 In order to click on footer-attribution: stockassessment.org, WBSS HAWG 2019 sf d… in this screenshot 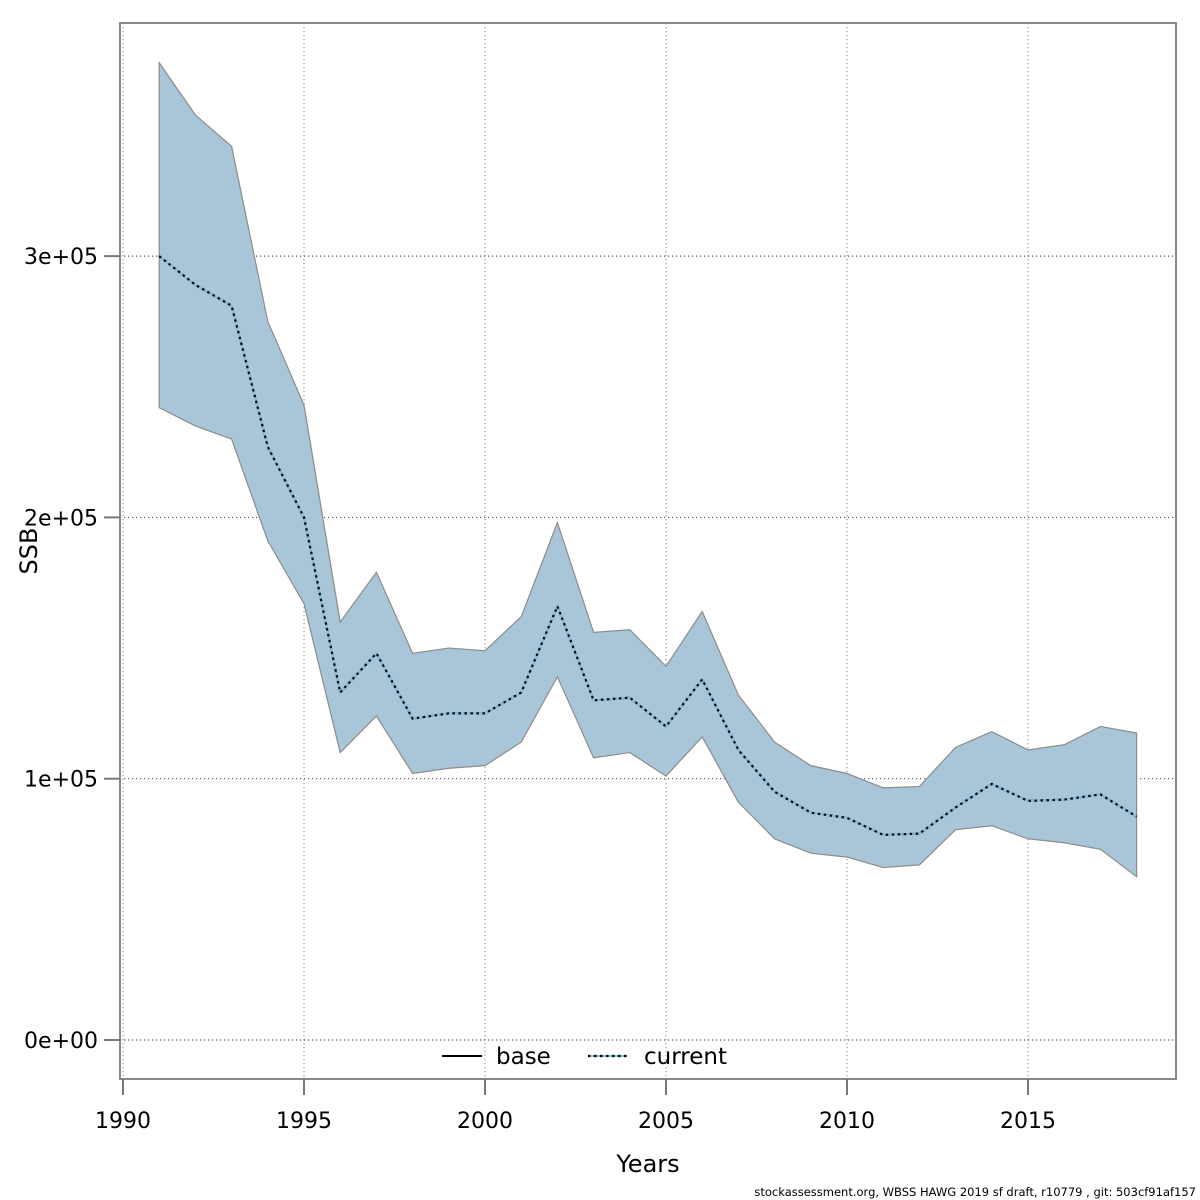, I will do `click(975, 1192)`.